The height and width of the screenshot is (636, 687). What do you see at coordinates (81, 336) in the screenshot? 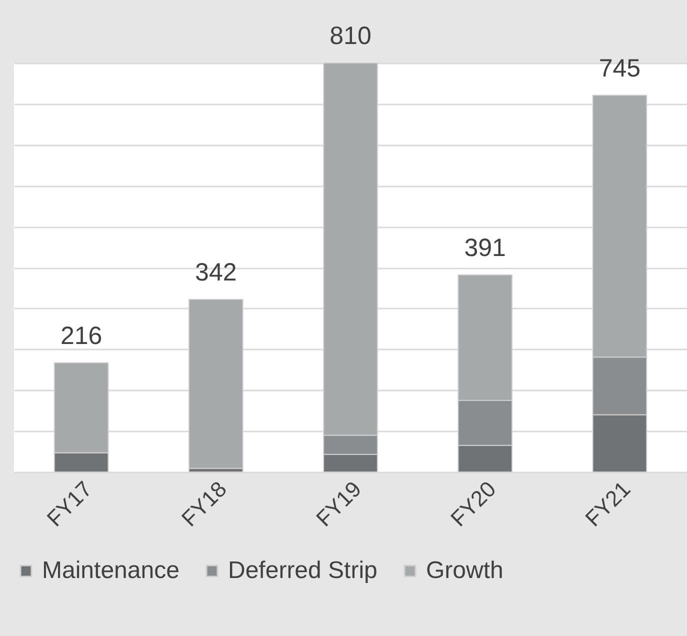
I see `annotation: 216` at bounding box center [81, 336].